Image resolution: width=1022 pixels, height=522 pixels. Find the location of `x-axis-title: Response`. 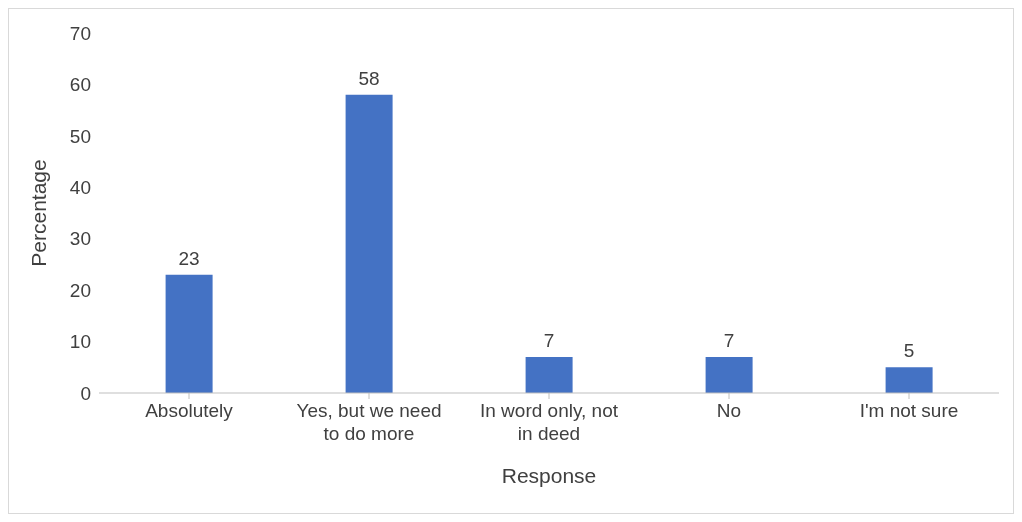

x-axis-title: Response is located at coordinates (549, 475).